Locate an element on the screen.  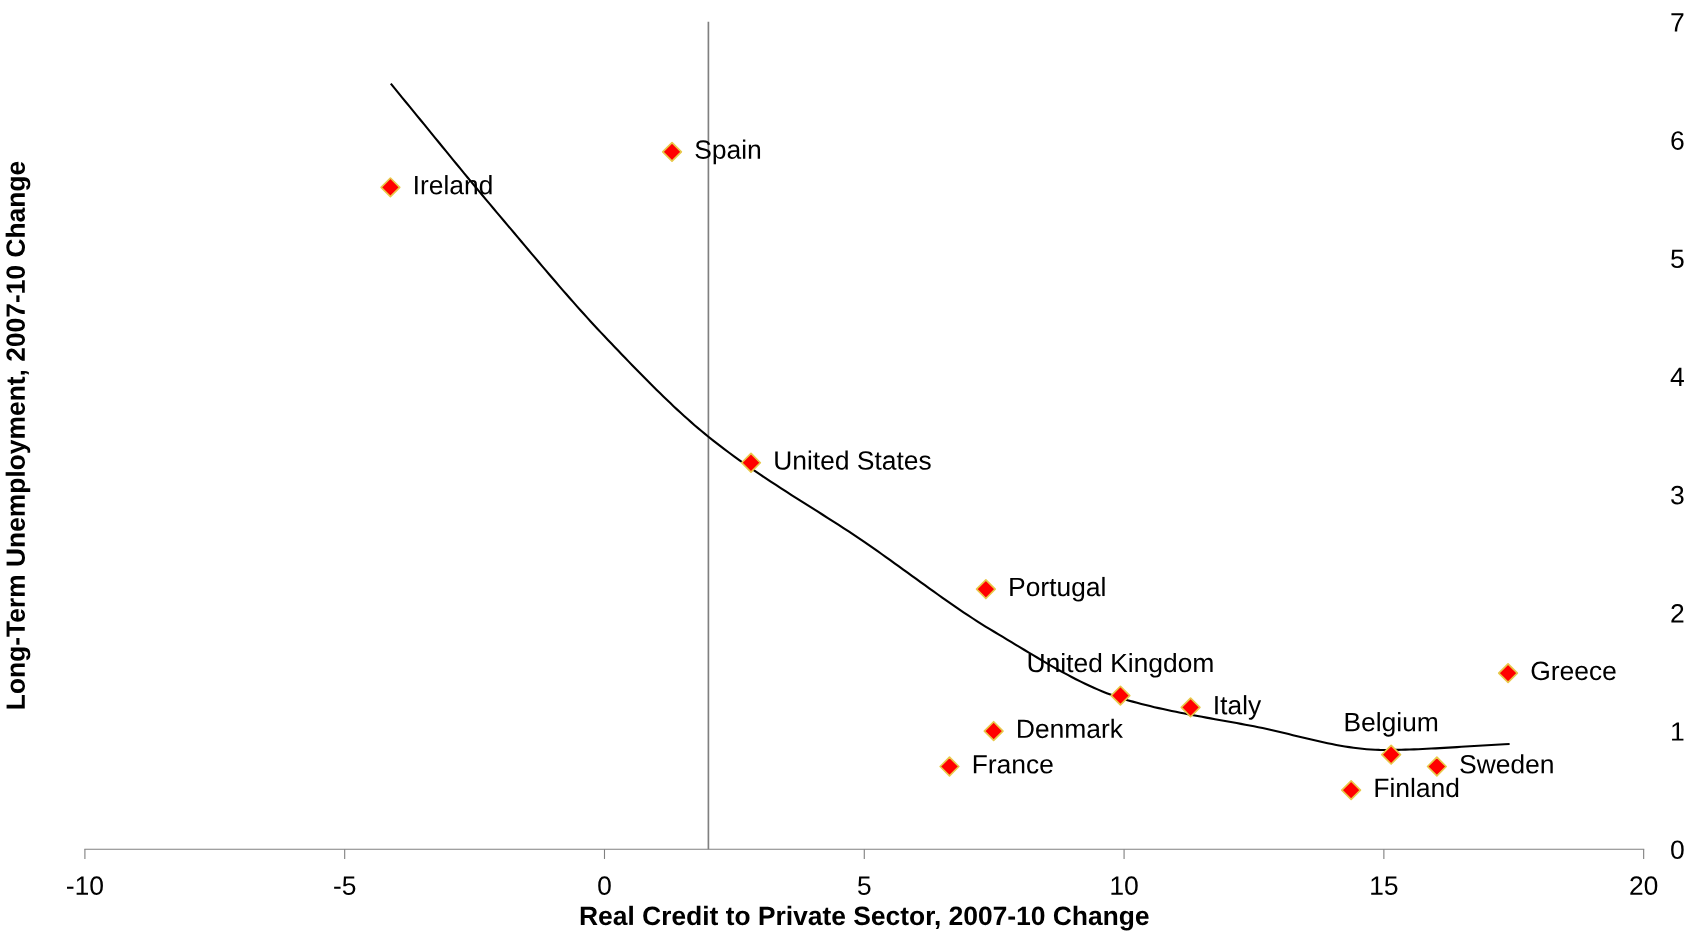
x-tick-label: 0 is located at coordinates (604, 886).